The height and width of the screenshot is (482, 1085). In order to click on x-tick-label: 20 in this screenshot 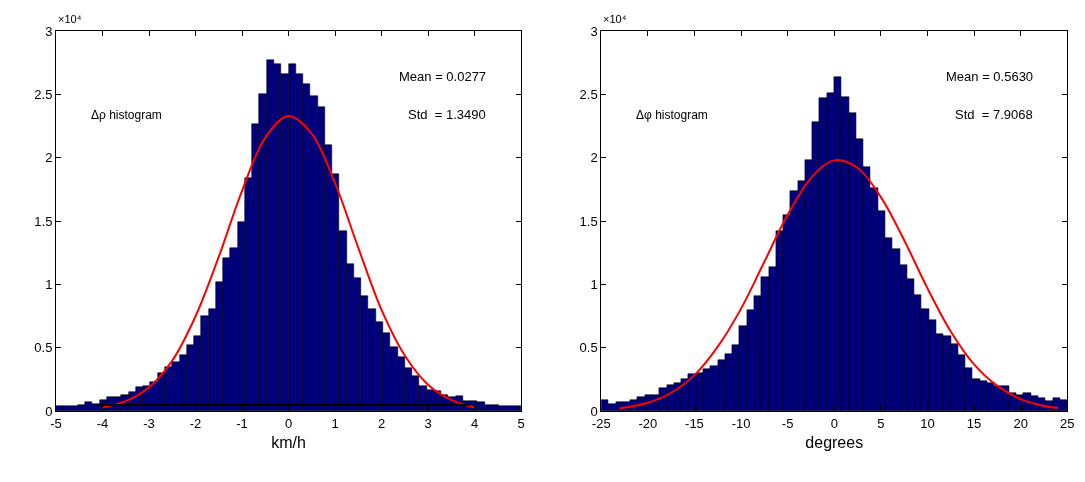, I will do `click(1020, 423)`.